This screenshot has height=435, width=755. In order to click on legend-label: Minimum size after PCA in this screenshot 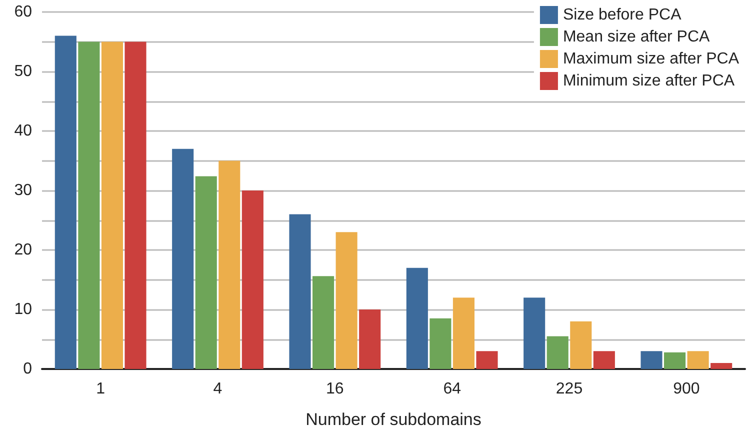, I will do `click(648, 81)`.